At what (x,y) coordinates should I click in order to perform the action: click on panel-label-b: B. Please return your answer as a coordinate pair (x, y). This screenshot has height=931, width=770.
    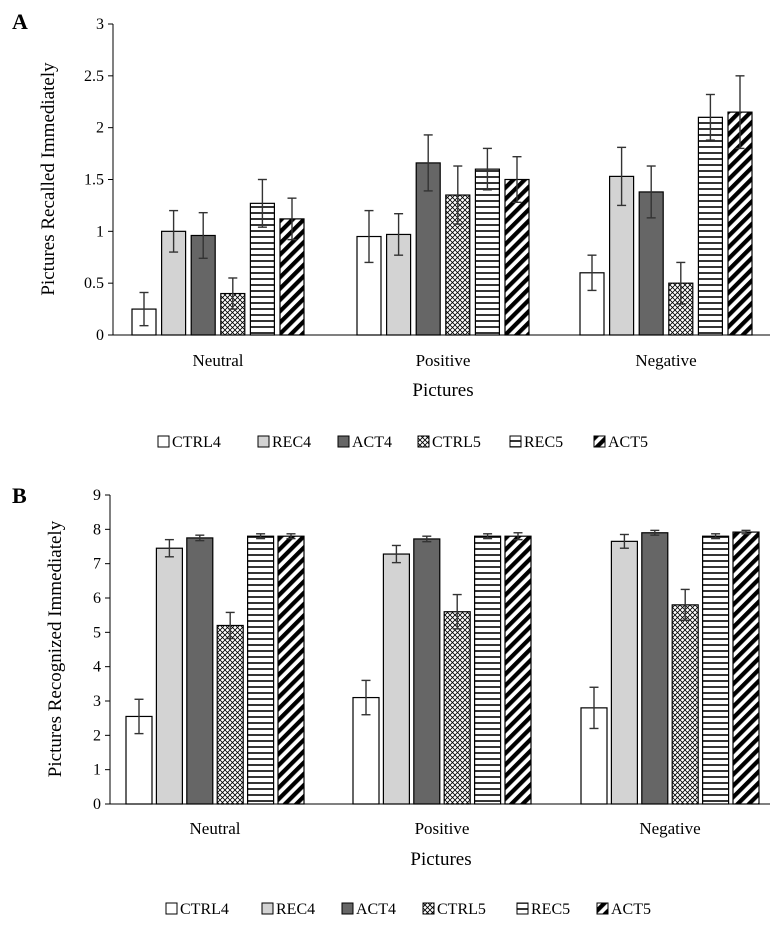
    Looking at the image, I should click on (19, 495).